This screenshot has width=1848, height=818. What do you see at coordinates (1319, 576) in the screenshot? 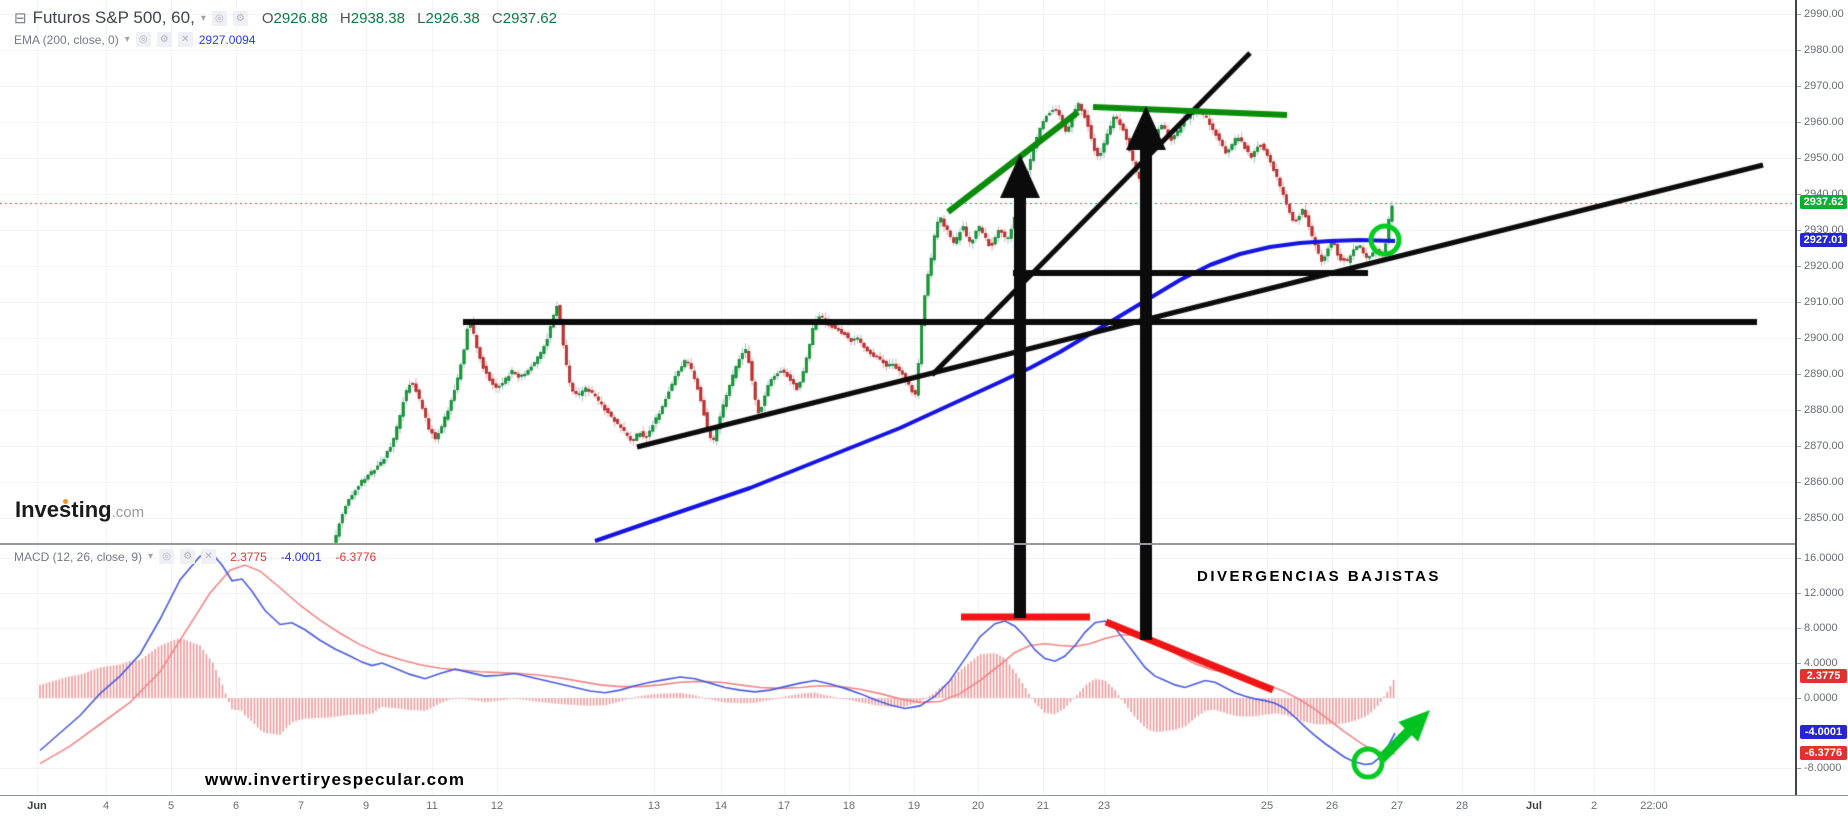
I see `divergencias-bajistas-label: DIVERGENCIAS BAJISTAS` at bounding box center [1319, 576].